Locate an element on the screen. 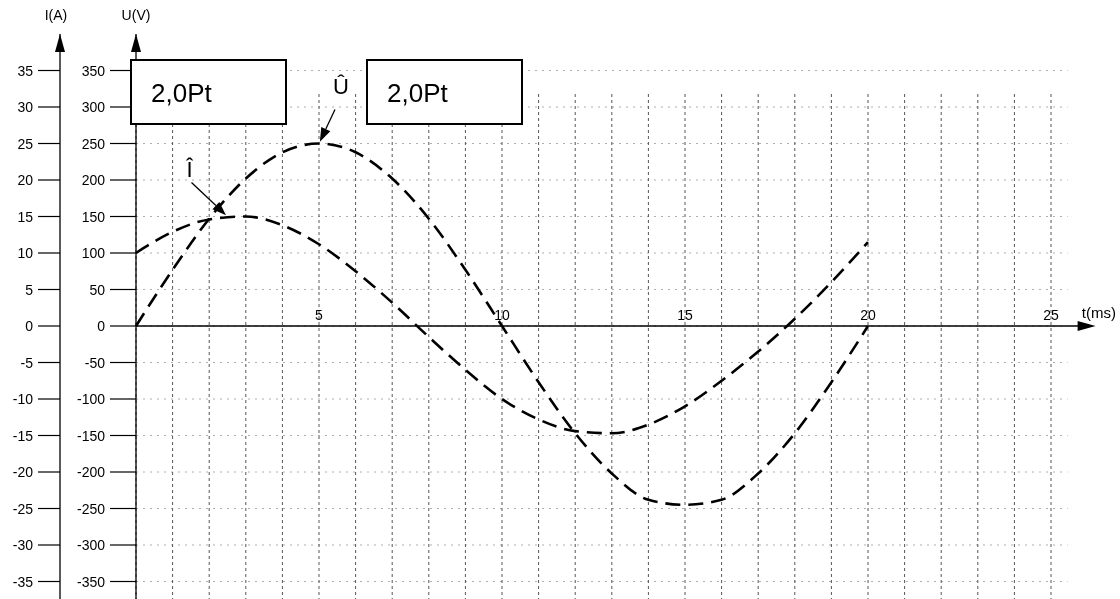 This screenshot has width=1120, height=599. y-tick-label: -50 is located at coordinates (95, 362).